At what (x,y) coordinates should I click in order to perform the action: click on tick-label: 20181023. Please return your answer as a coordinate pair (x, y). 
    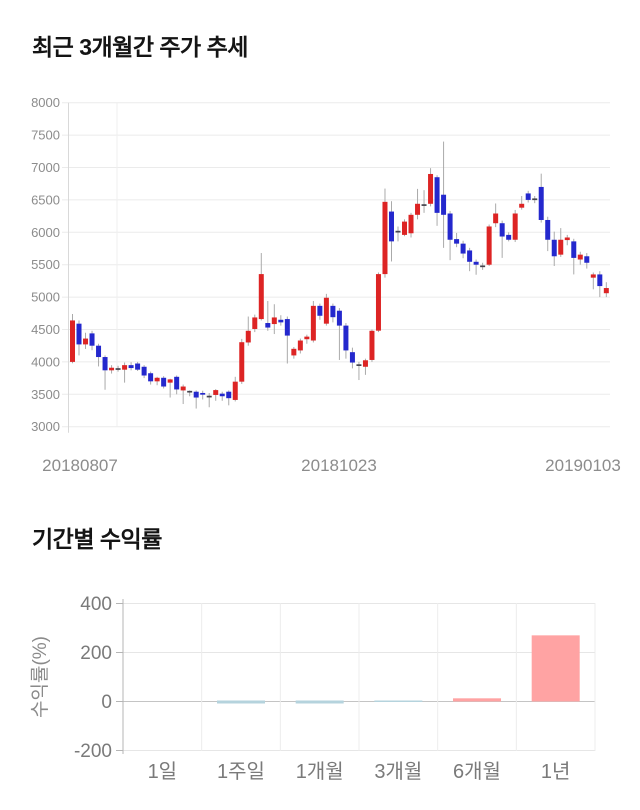
    Looking at the image, I should click on (339, 465).